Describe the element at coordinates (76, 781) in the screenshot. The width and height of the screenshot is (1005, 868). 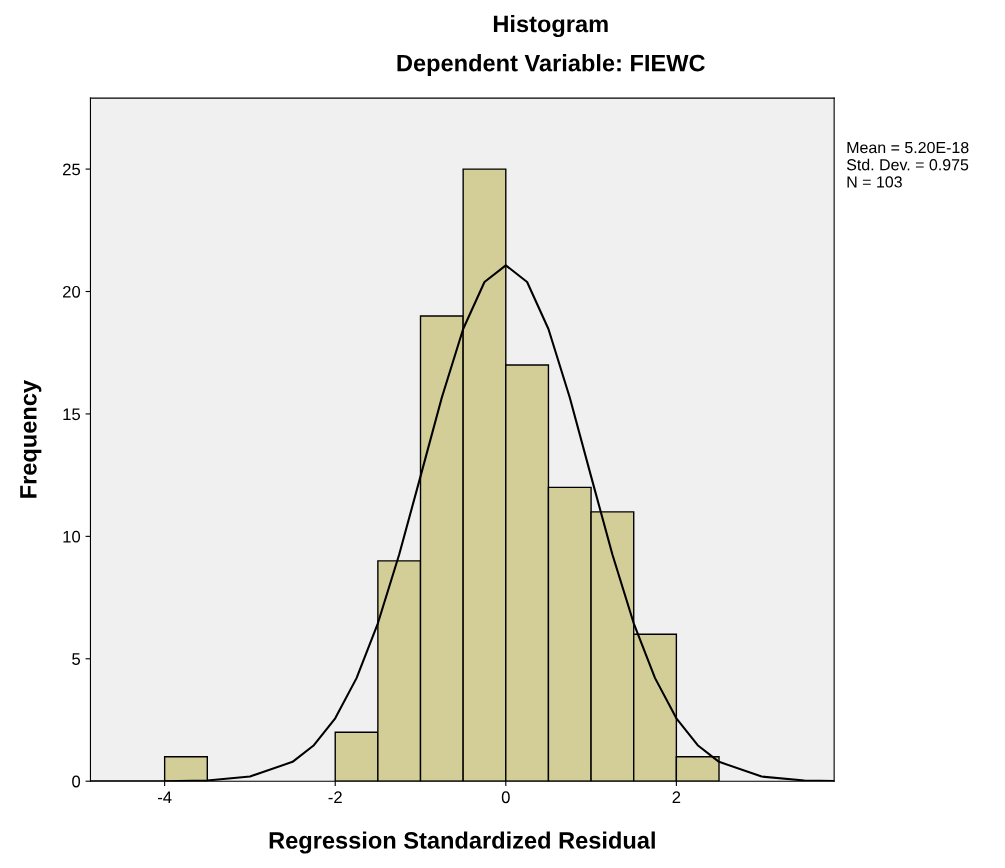
I see `y-tick-label: 0` at that location.